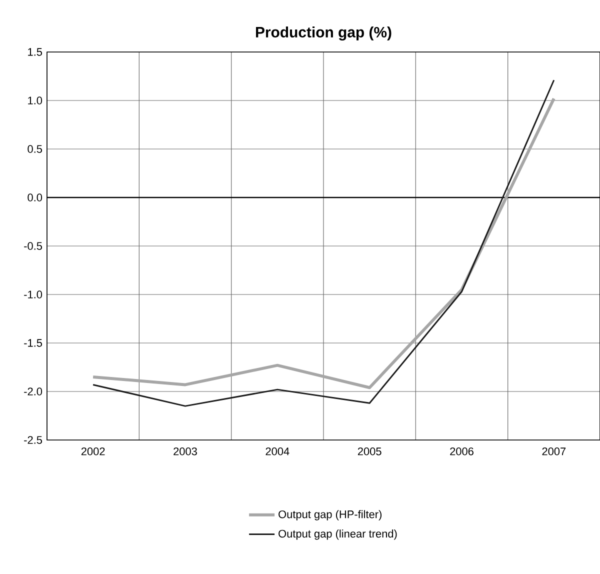 This screenshot has width=600, height=574. What do you see at coordinates (554, 452) in the screenshot?
I see `x-tick-label: 2007` at bounding box center [554, 452].